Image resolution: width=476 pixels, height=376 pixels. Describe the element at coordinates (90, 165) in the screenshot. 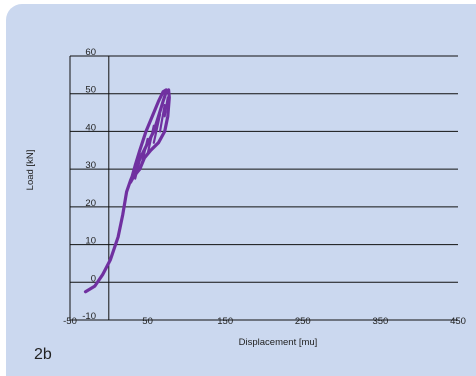

I see `y-tick-label: 30` at that location.